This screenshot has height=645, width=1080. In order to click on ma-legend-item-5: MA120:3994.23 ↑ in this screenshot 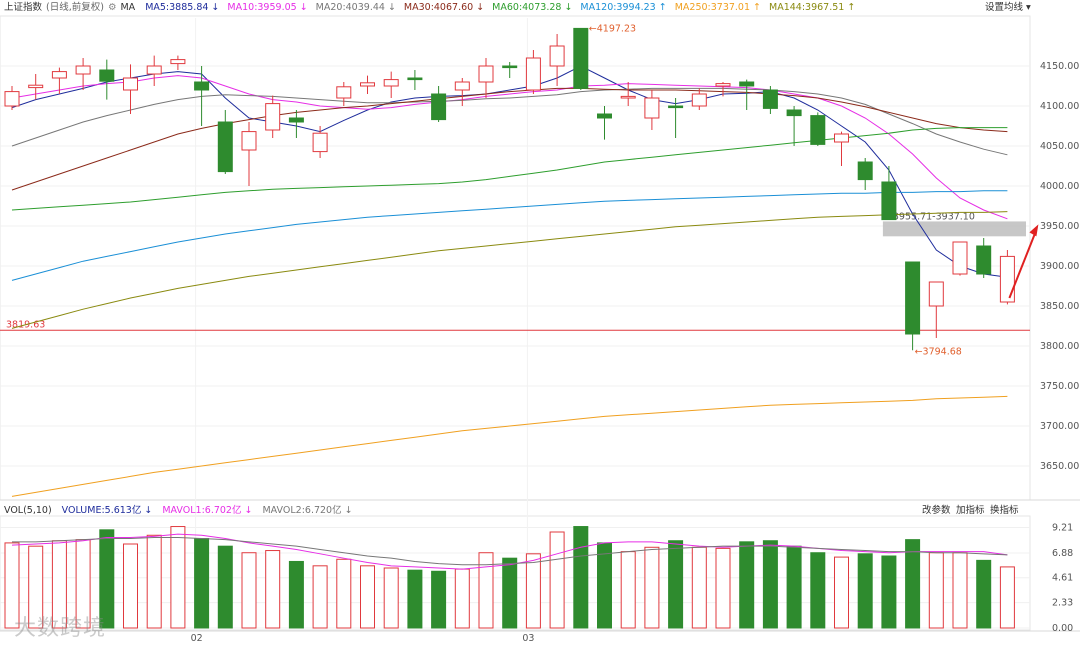, I will do `click(623, 7)`.